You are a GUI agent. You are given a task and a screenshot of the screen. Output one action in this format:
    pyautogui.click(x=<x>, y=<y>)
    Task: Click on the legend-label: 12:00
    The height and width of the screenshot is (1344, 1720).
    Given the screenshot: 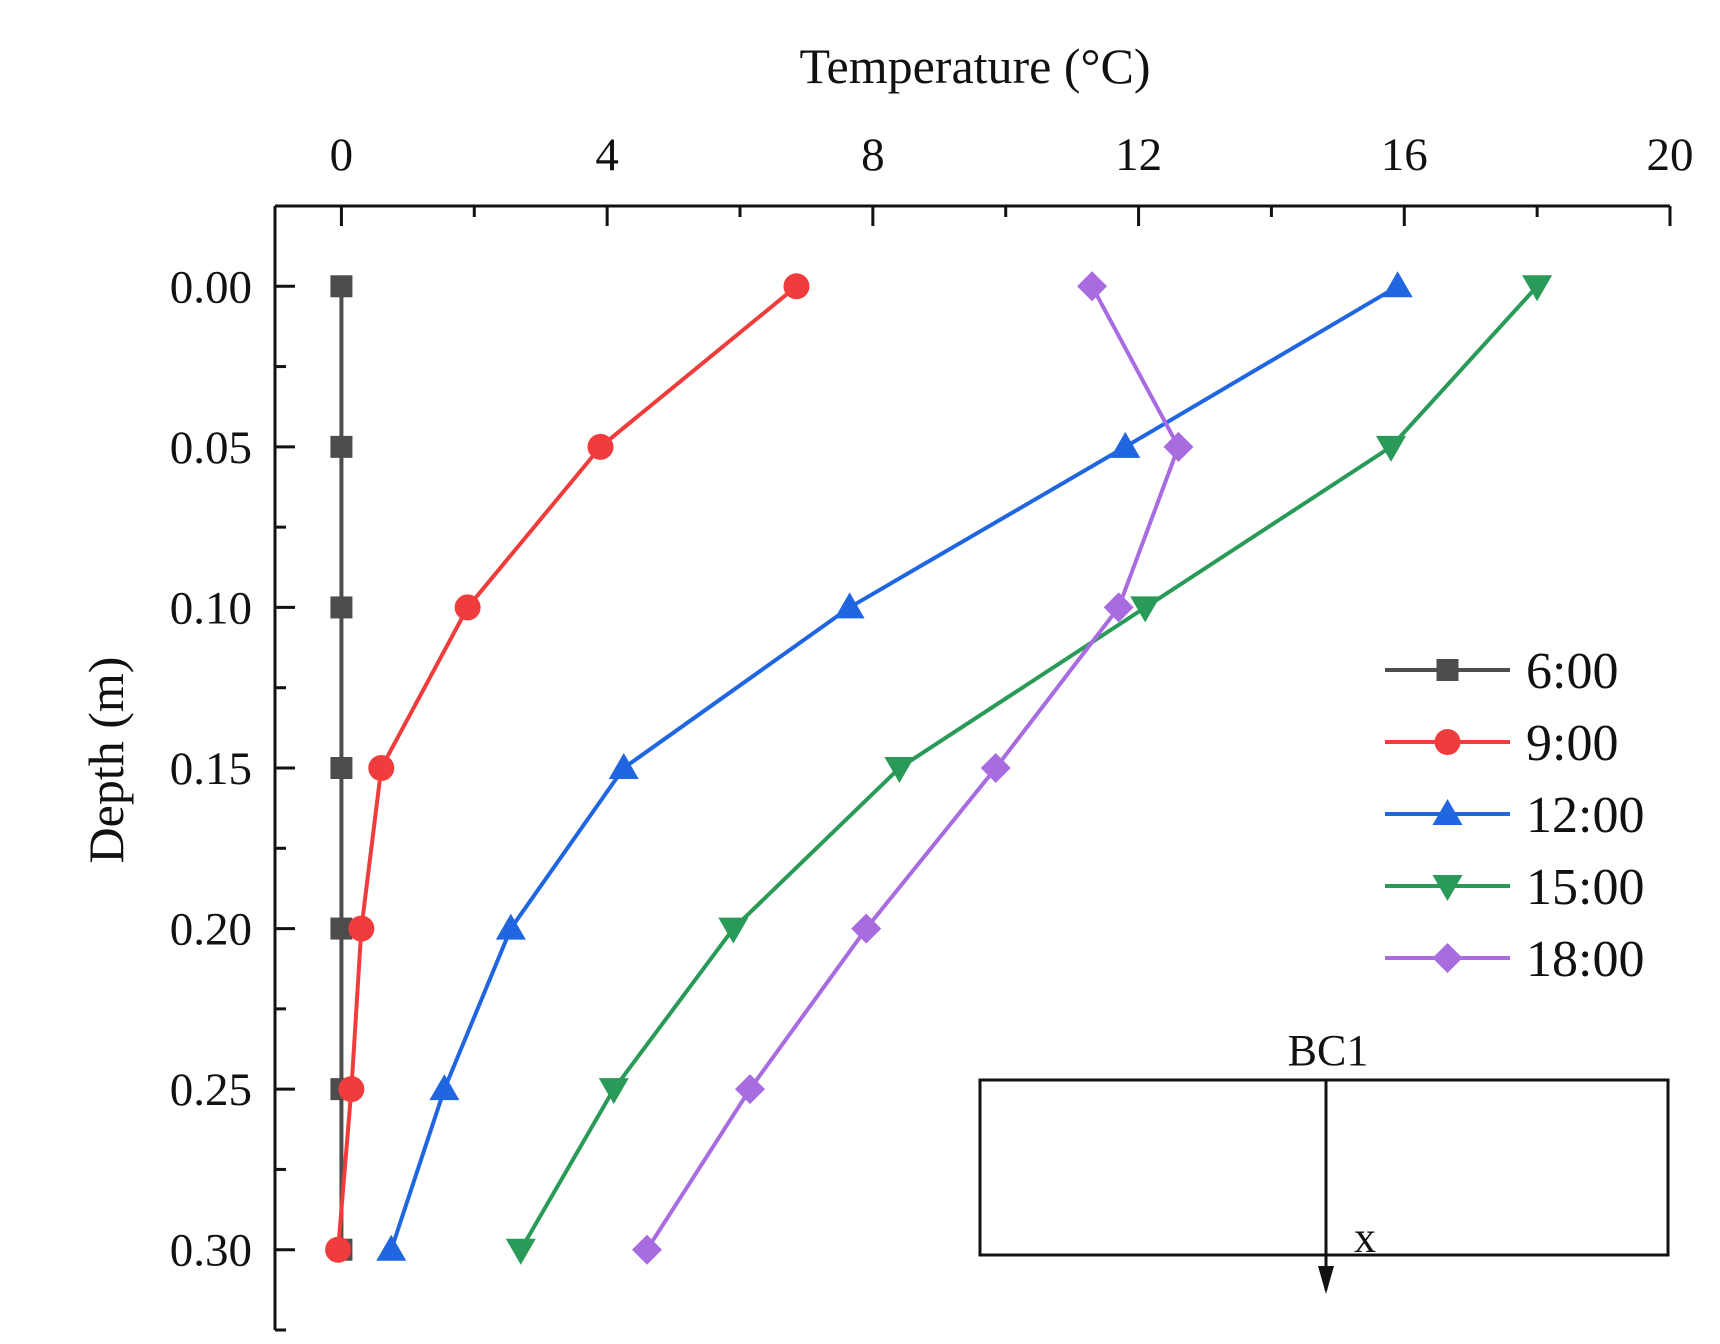 What is the action you would take?
    pyautogui.click(x=1585, y=815)
    